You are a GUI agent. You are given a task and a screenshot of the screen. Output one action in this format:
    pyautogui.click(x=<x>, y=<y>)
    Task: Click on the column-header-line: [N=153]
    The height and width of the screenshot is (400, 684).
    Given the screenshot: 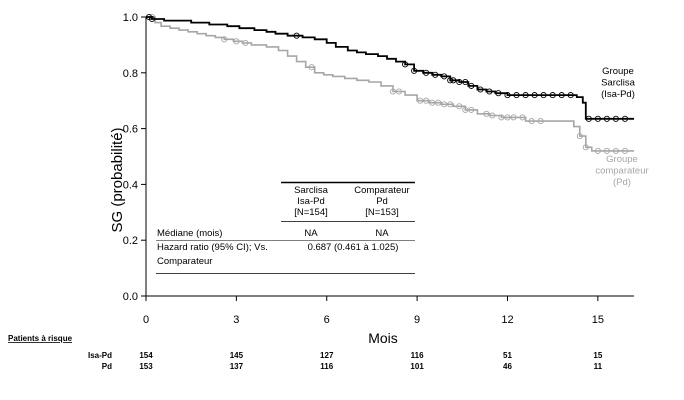 What is the action you would take?
    pyautogui.click(x=382, y=212)
    